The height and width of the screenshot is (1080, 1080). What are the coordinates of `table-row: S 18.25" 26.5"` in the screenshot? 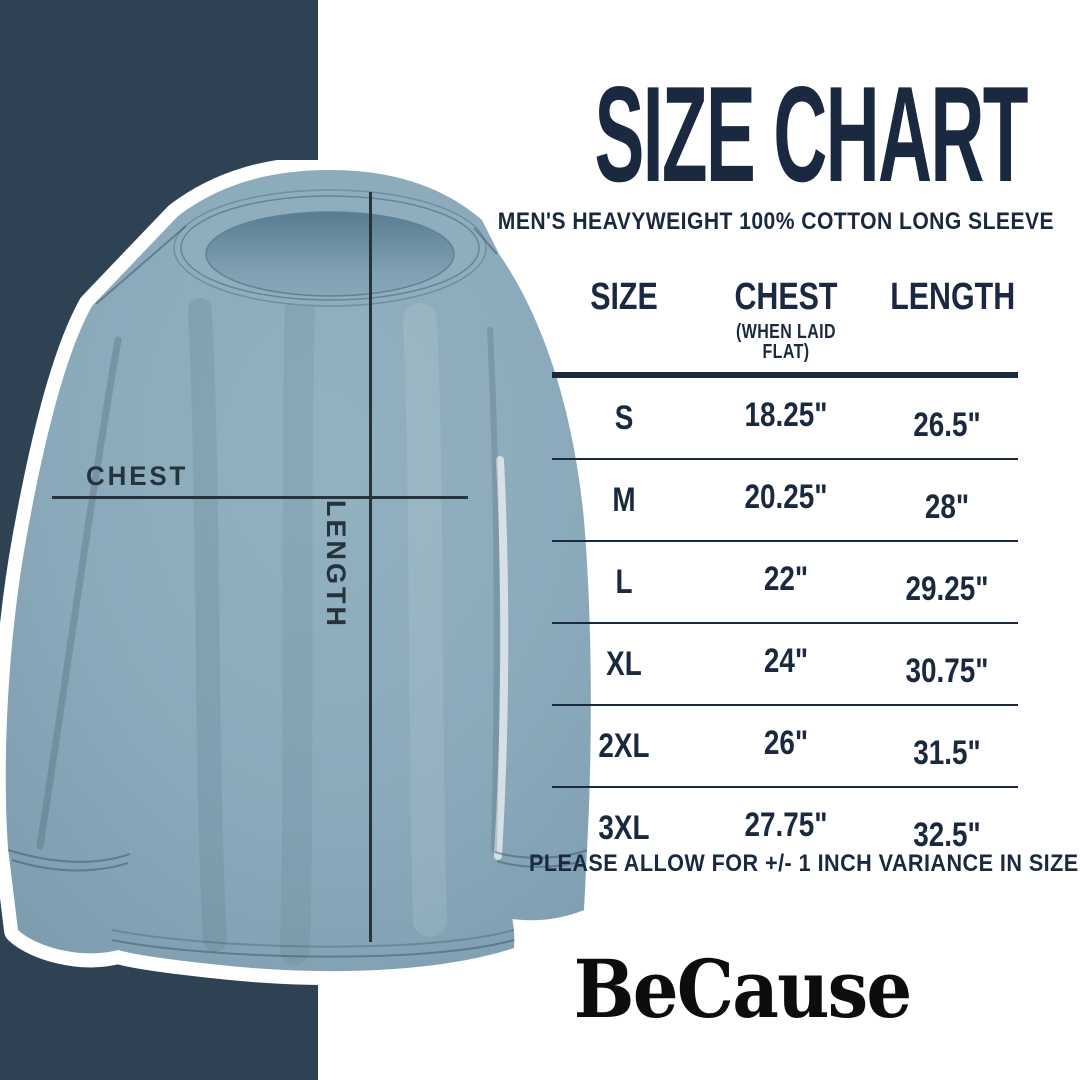 It's located at (785, 418).